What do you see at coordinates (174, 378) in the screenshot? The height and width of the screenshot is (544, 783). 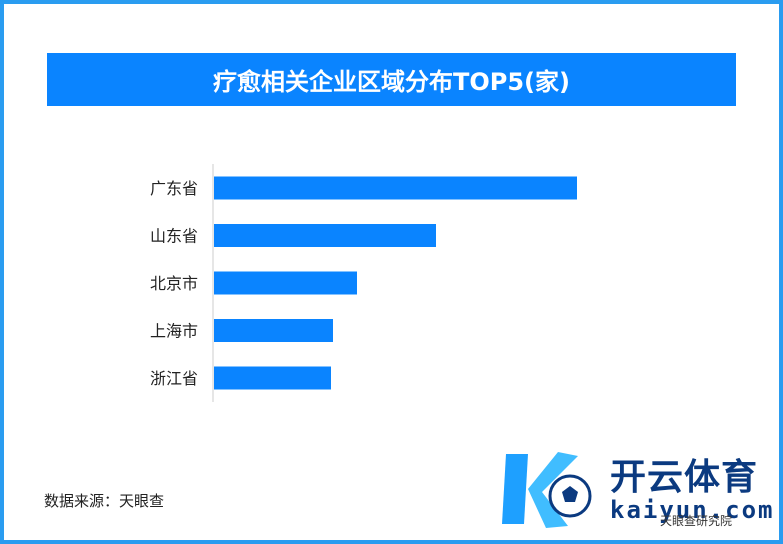 I see `category-label-4: 浙江省` at bounding box center [174, 378].